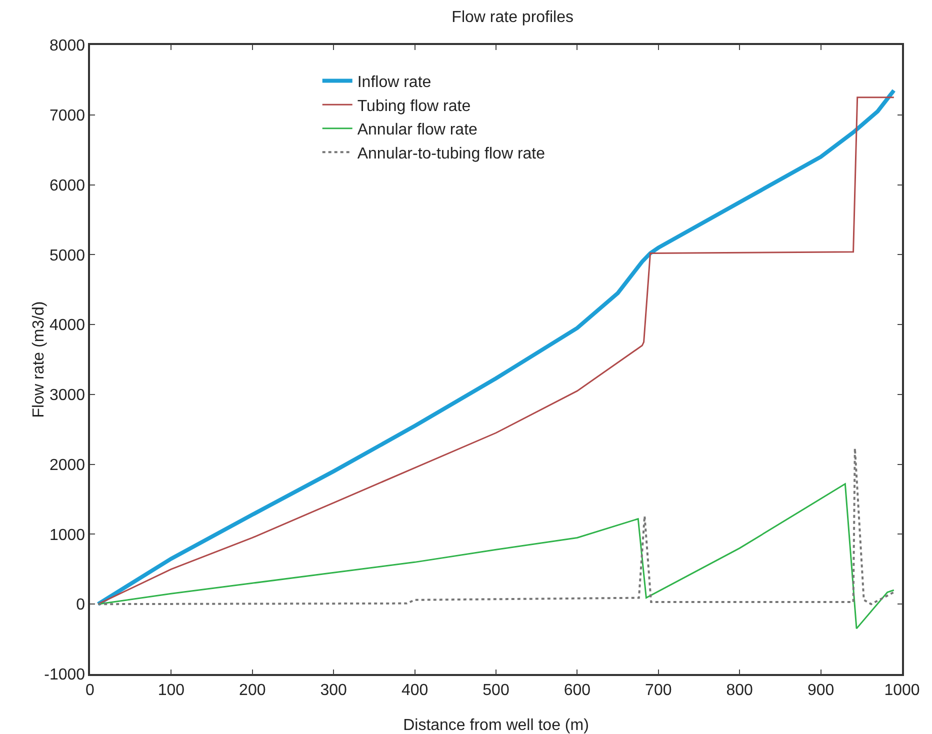 The width and height of the screenshot is (932, 734). What do you see at coordinates (414, 690) in the screenshot?
I see `x-tick-label: 400` at bounding box center [414, 690].